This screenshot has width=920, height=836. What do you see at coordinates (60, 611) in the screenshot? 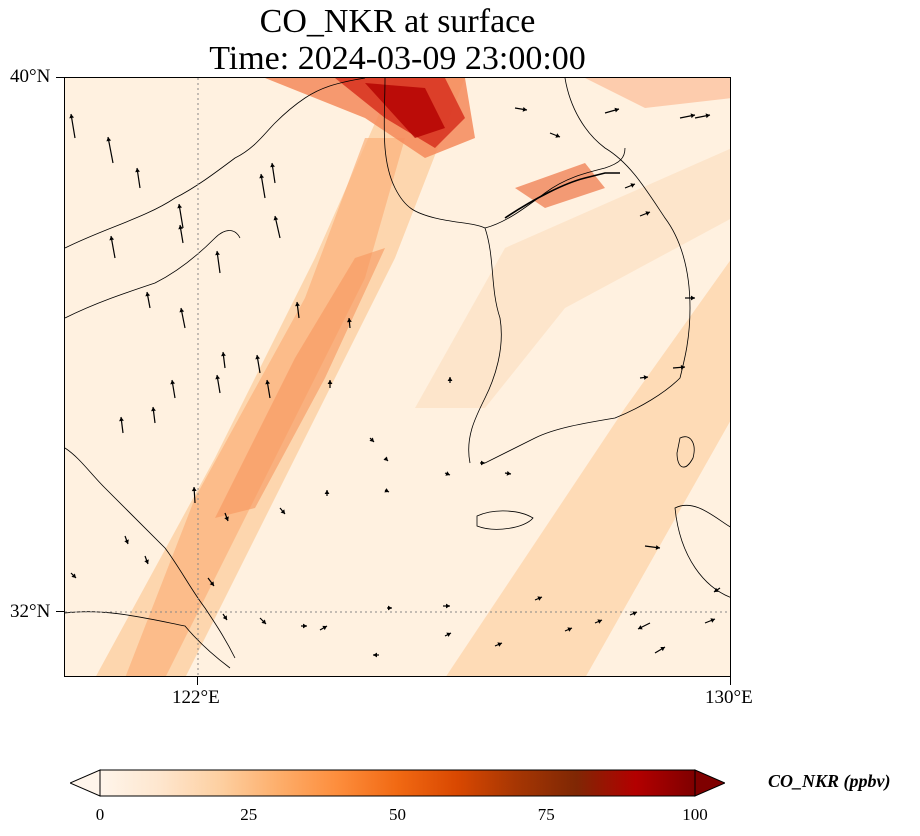
I see `lat-tick-mark-32n` at bounding box center [60, 611].